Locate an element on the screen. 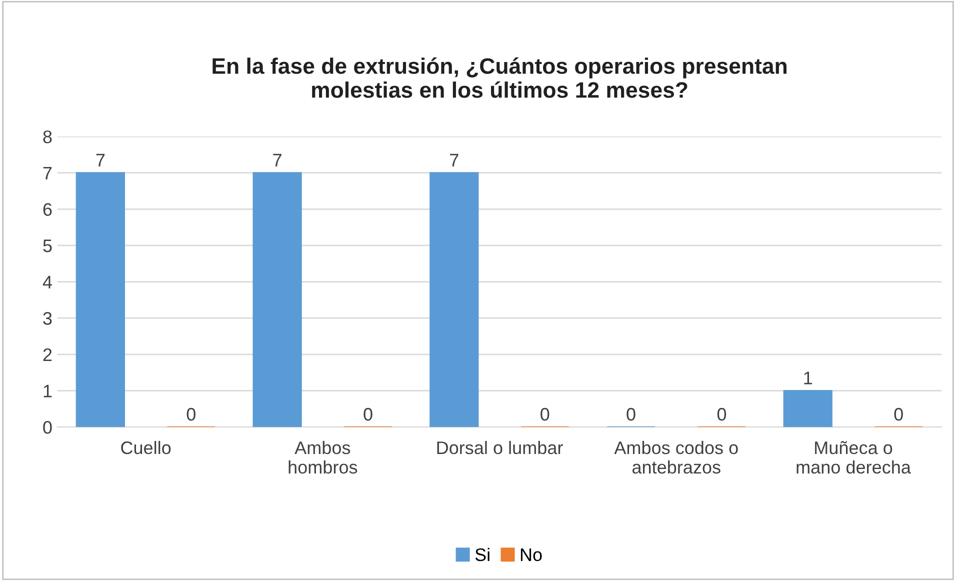  y-tick-label: 4 is located at coordinates (47, 282).